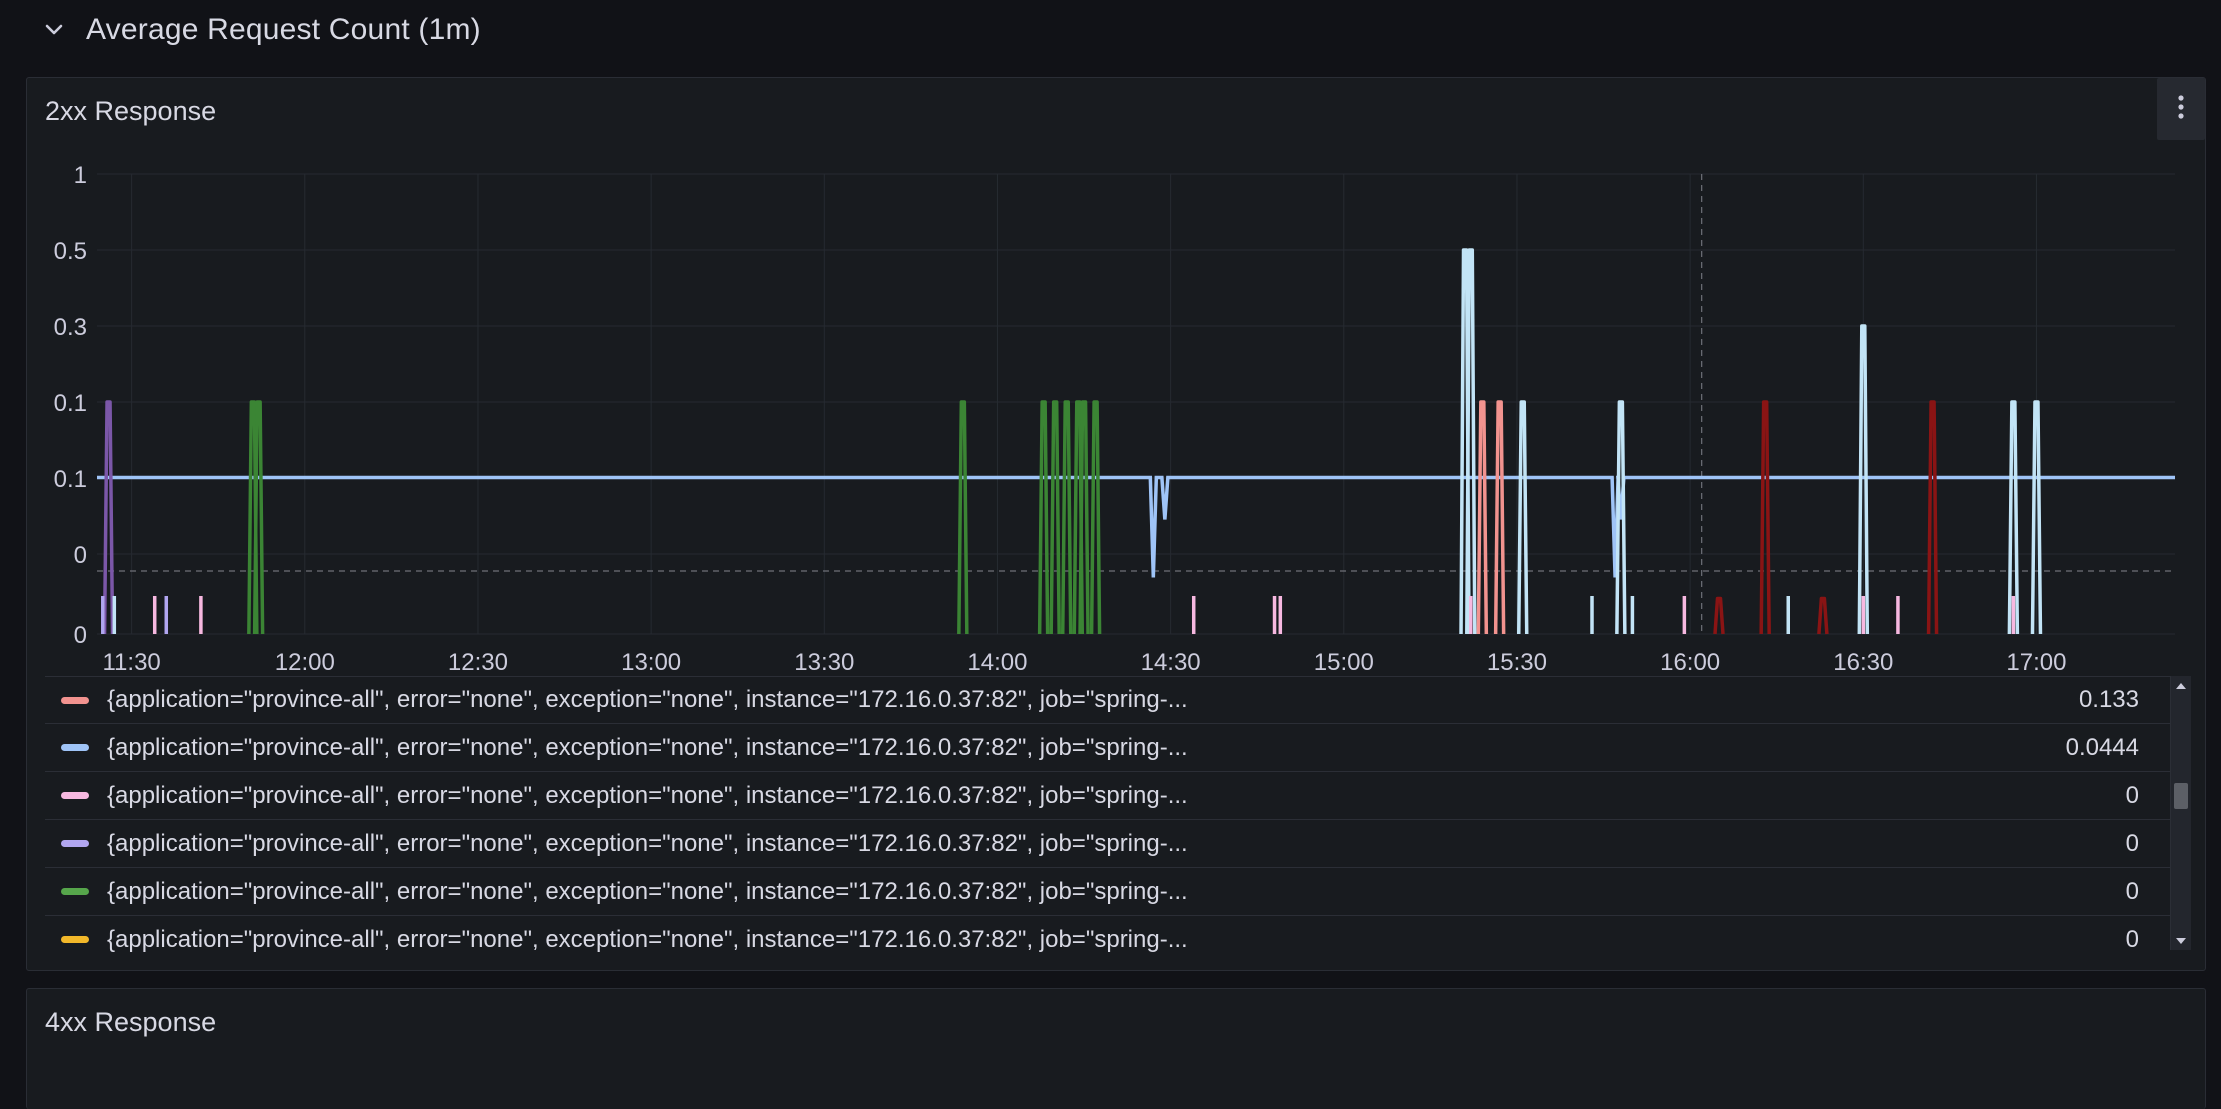 The image size is (2221, 1109). I want to click on series-line, so click(1136, 526).